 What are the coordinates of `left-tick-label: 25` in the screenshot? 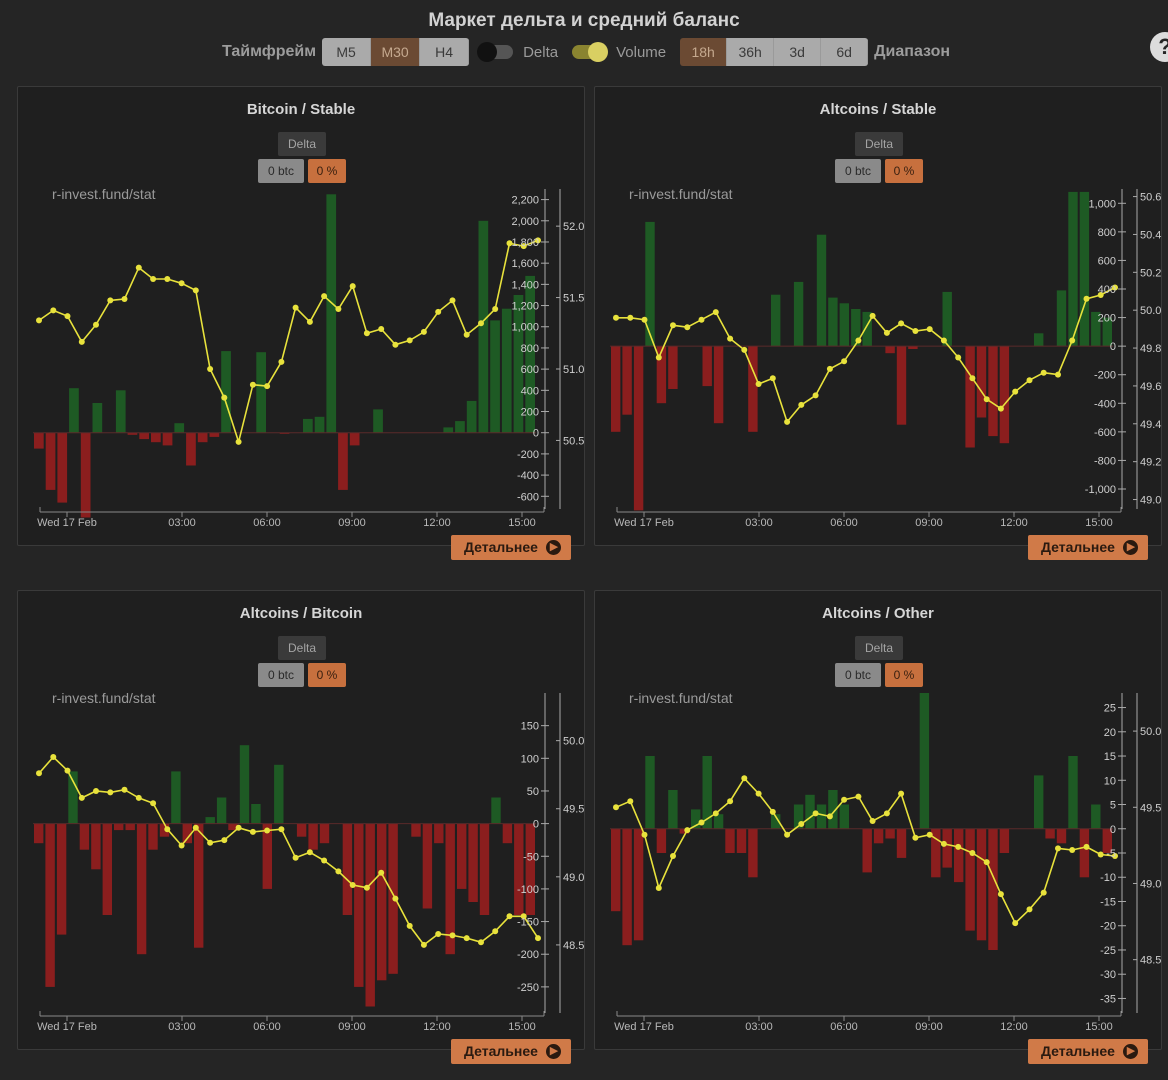 It's located at (1110, 709).